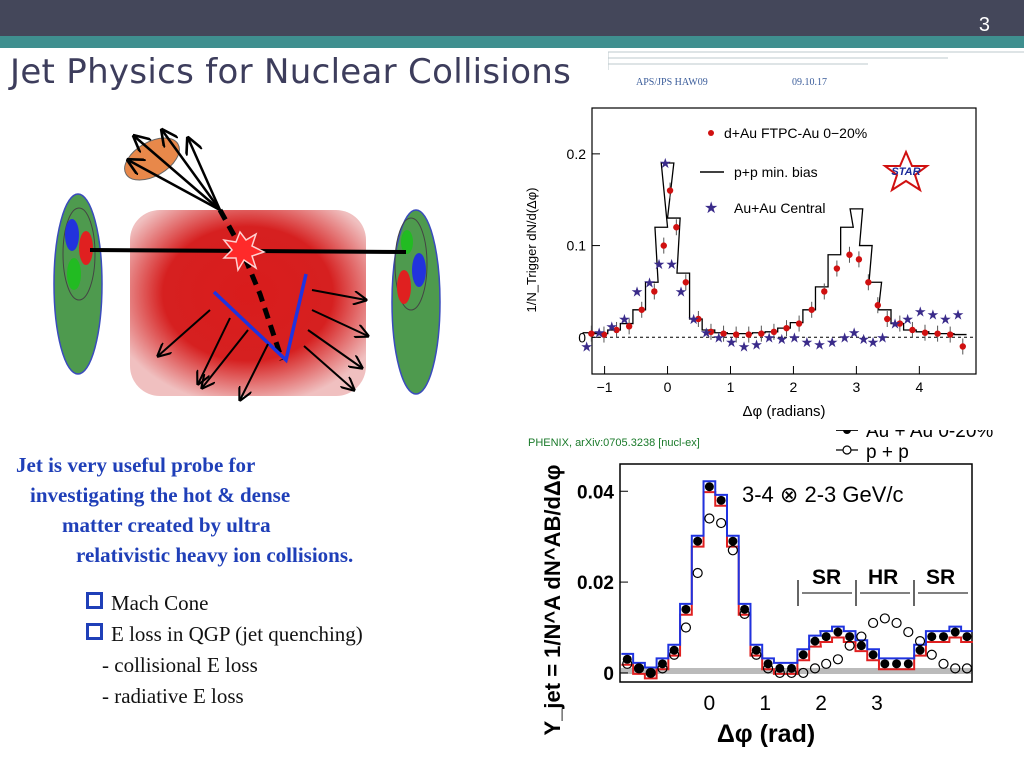 Image resolution: width=1024 pixels, height=768 pixels. I want to click on lead-line: investigating the hot & dense, so click(160, 495).